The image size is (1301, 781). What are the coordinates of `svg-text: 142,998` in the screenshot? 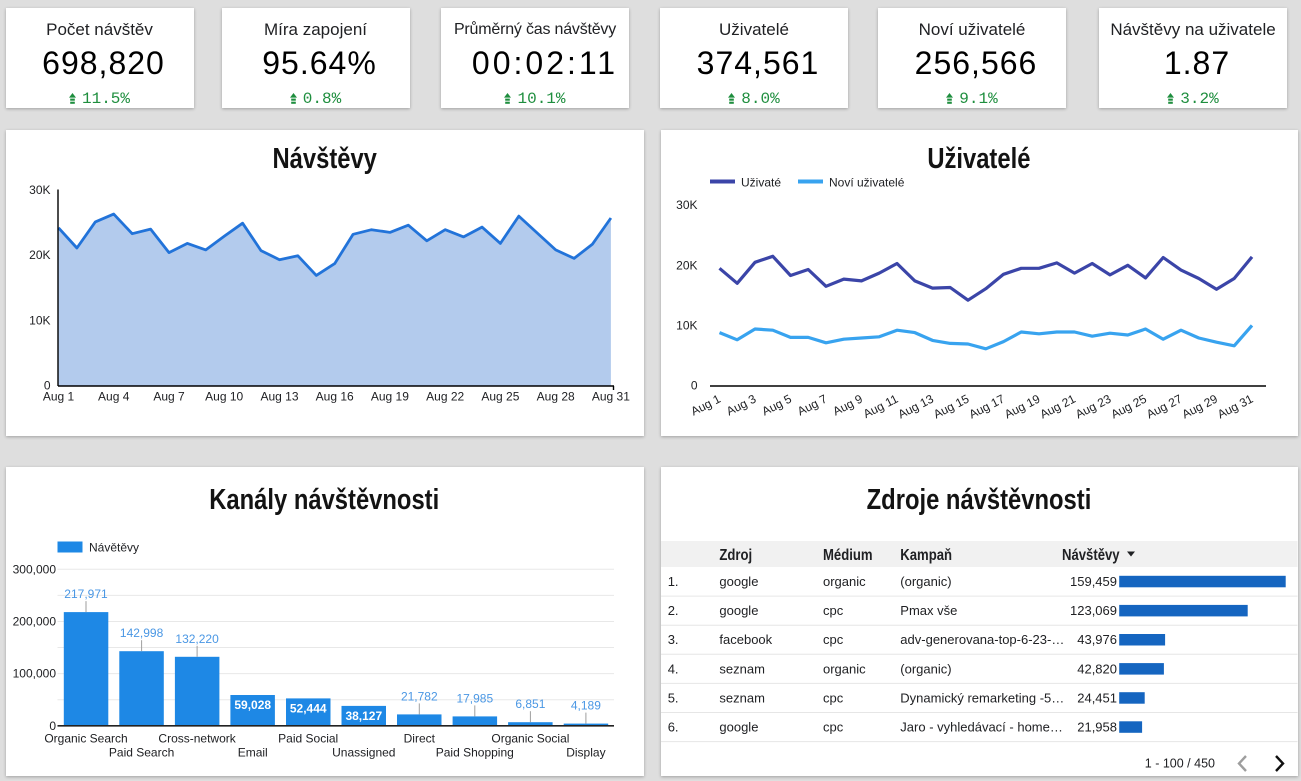 It's located at (141, 633).